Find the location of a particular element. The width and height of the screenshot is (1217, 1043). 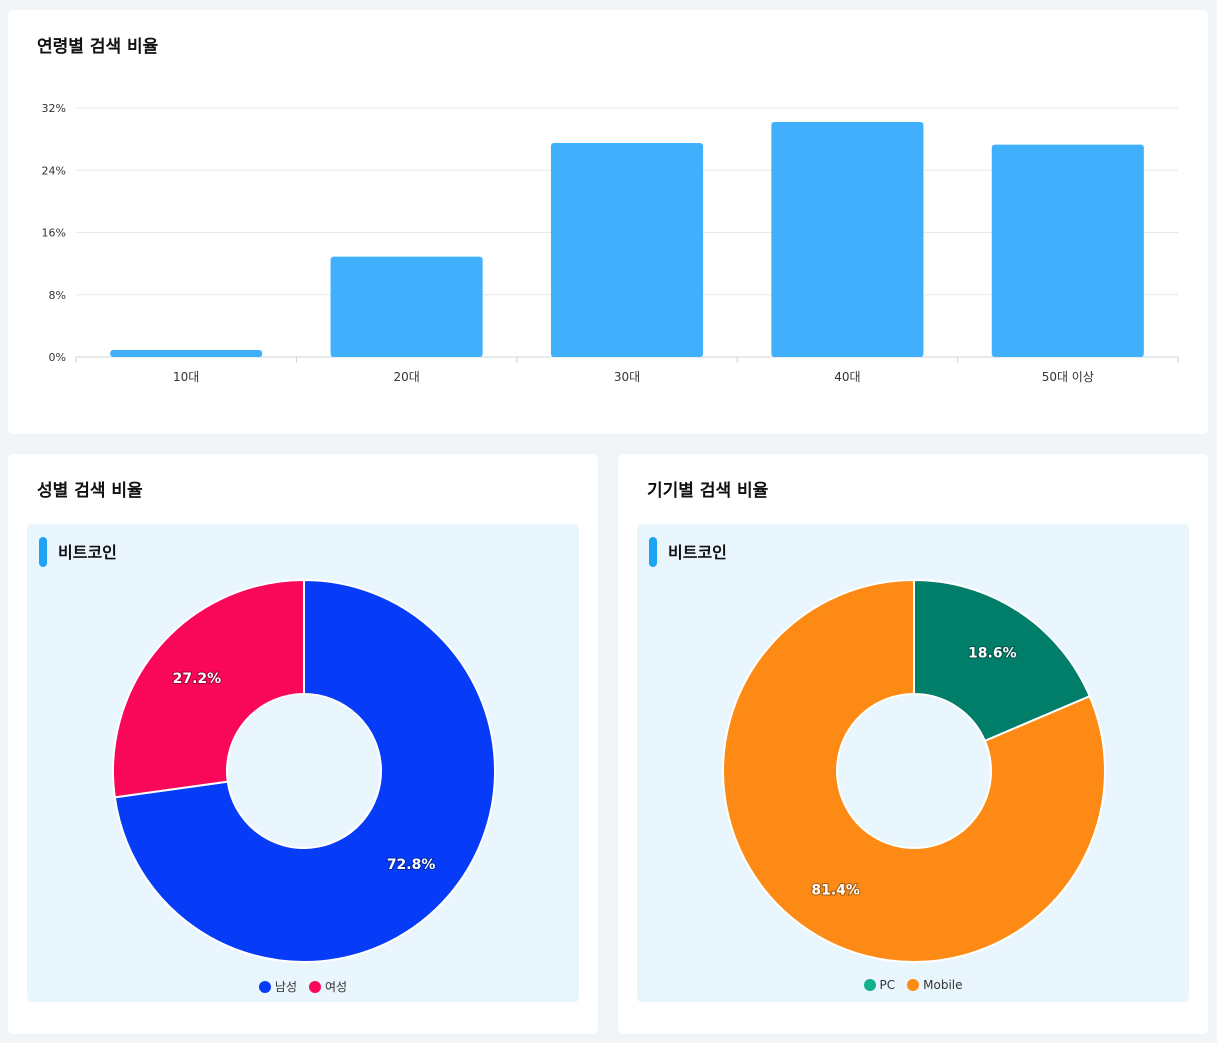

legend-item: 여성 is located at coordinates (328, 986).